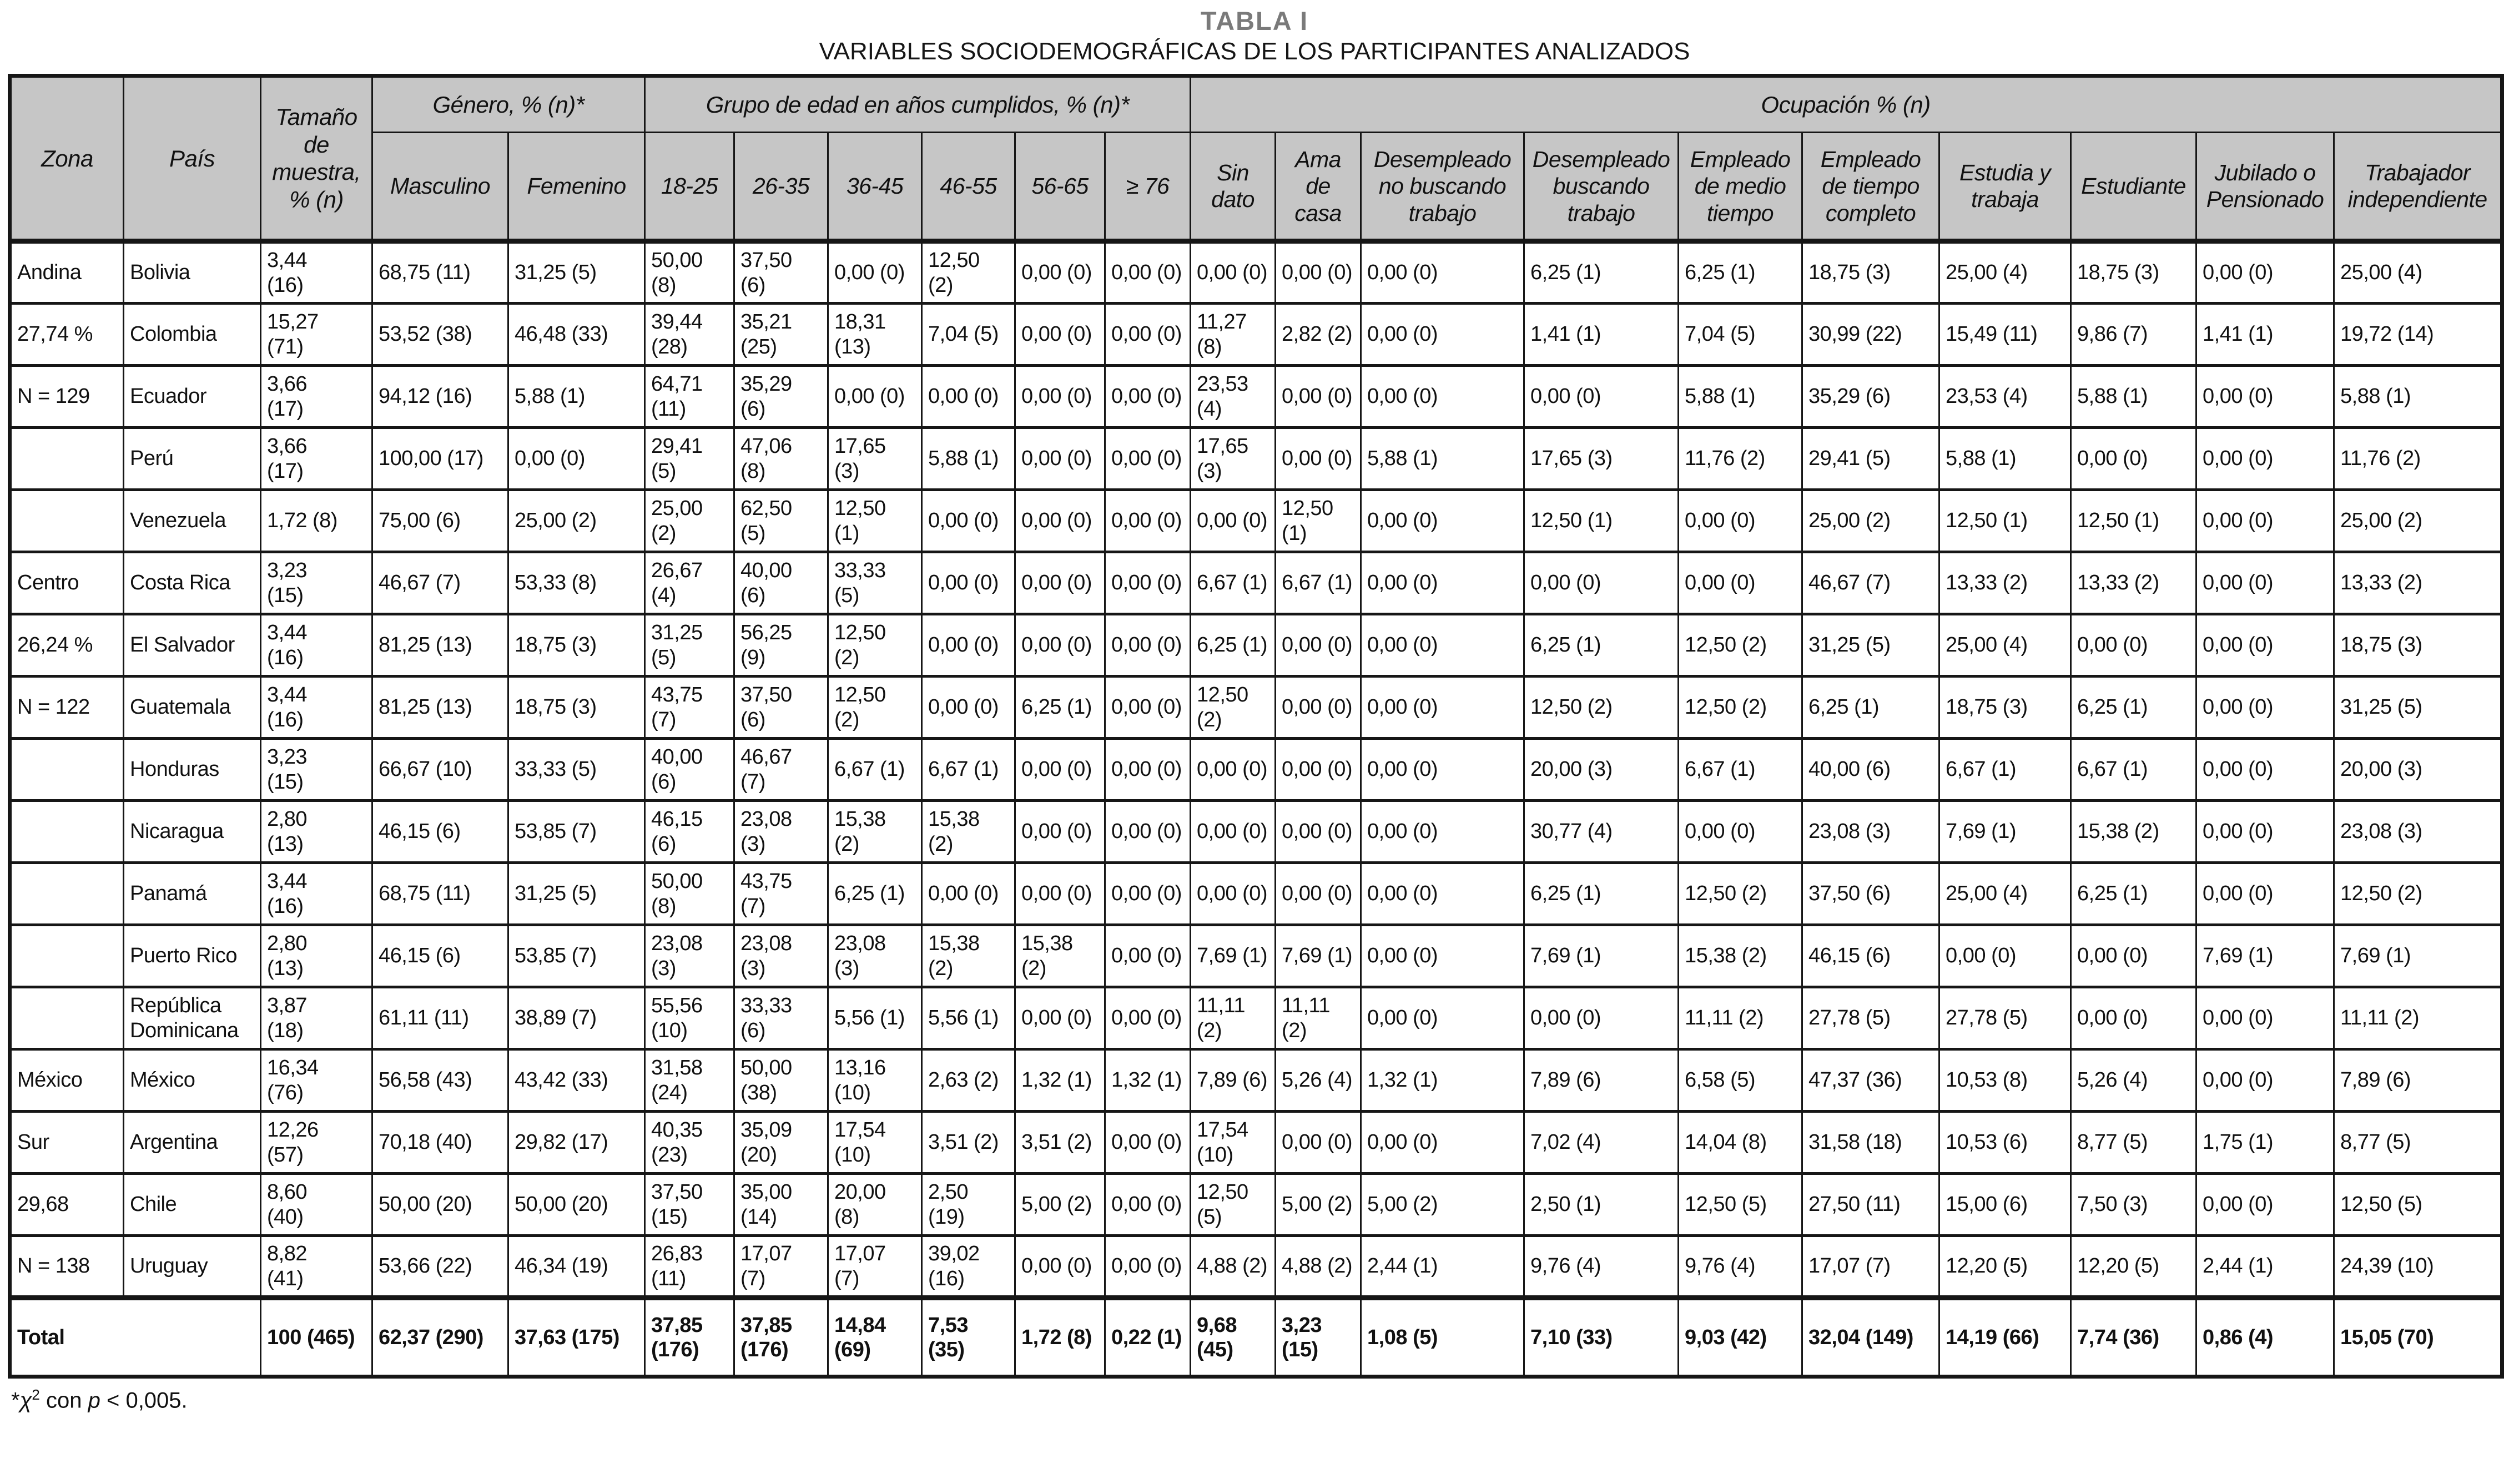  What do you see at coordinates (2005, 1267) in the screenshot?
I see `value-cell: 12,20 (5)` at bounding box center [2005, 1267].